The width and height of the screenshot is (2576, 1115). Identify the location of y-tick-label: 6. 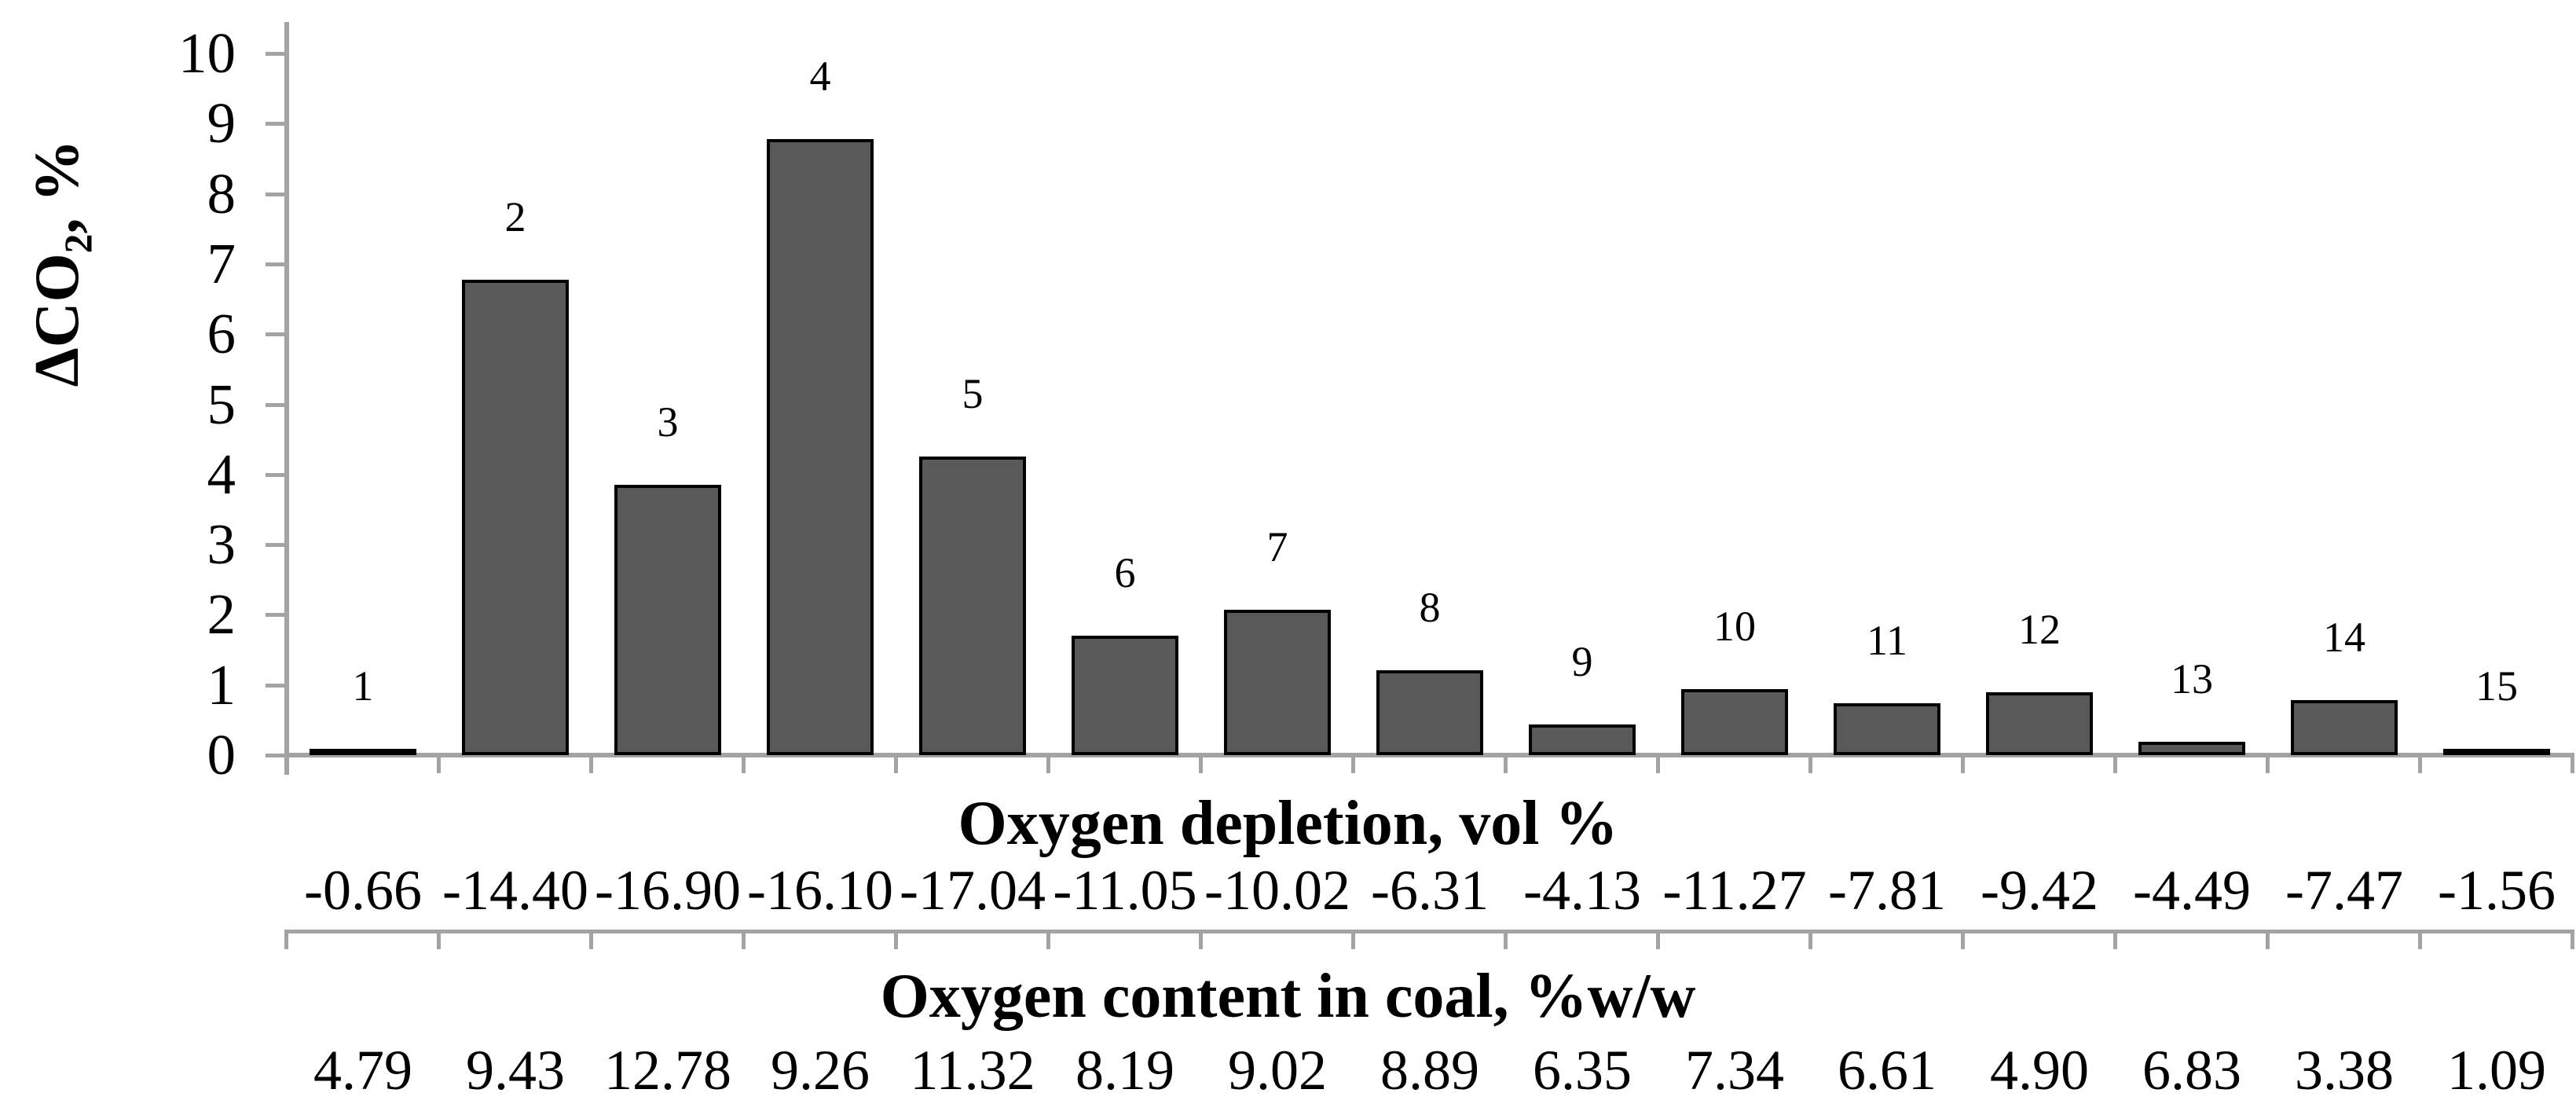
(221, 334).